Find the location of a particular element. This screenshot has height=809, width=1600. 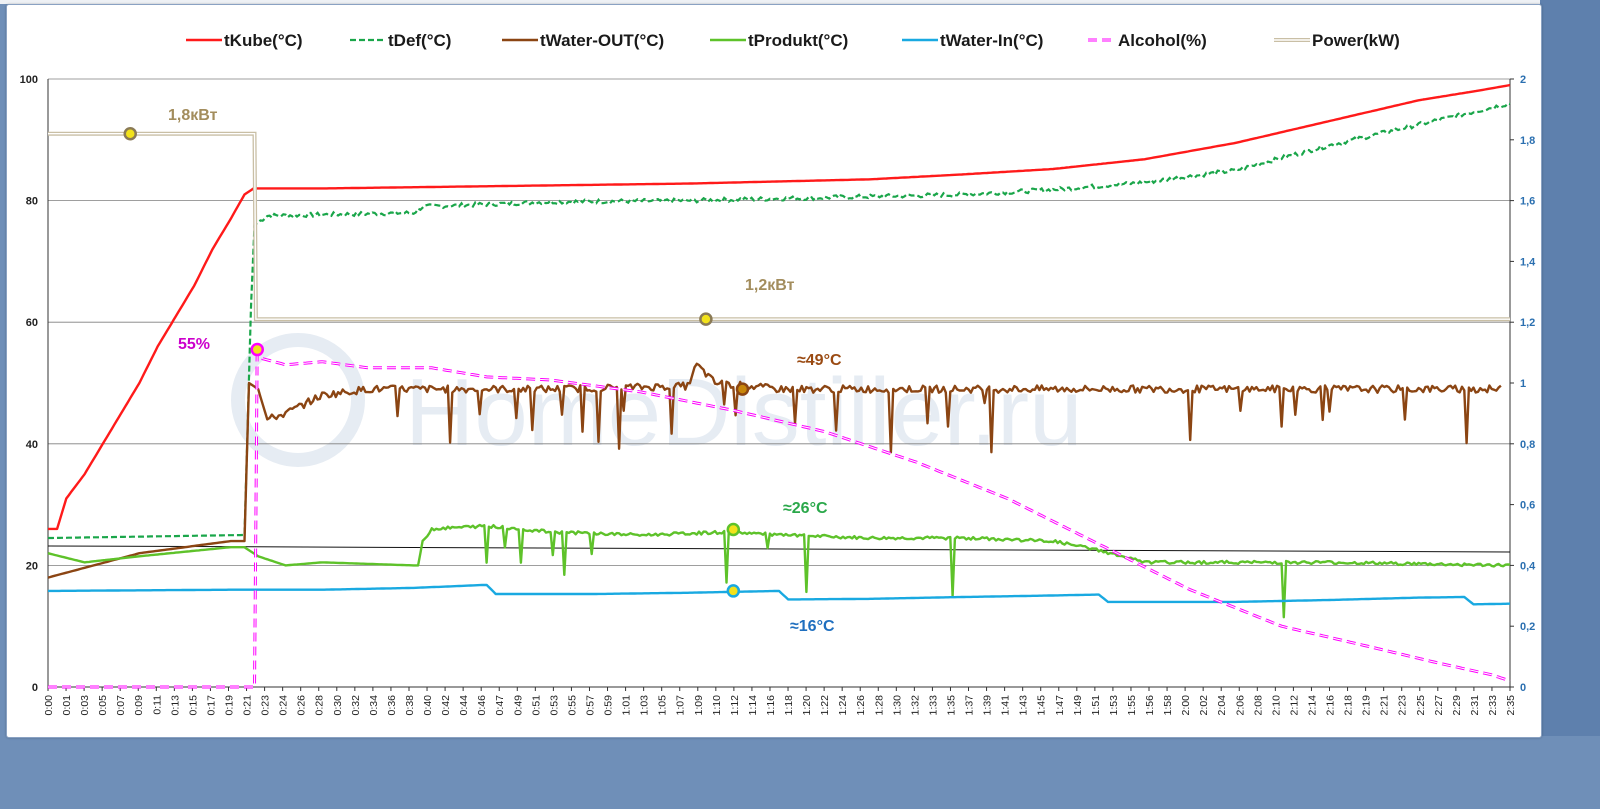

x-tick: 2:16 is located at coordinates (1331, 705).